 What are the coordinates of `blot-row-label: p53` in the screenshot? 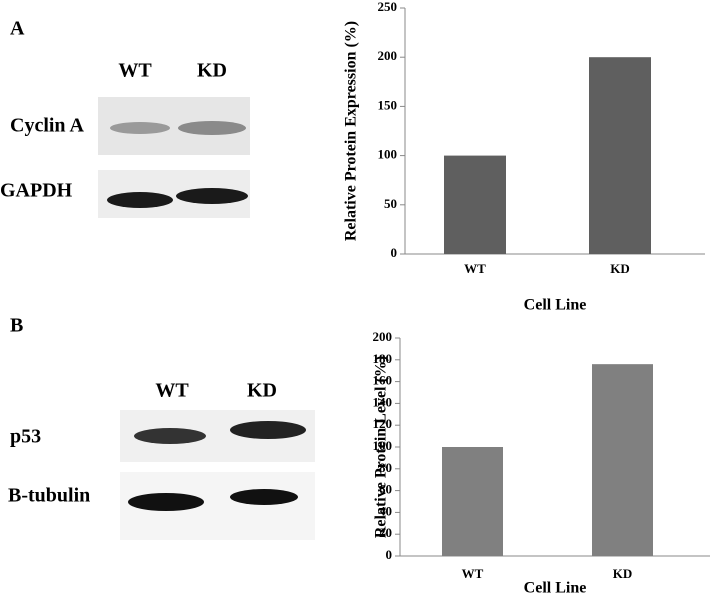 It's located at (25, 437).